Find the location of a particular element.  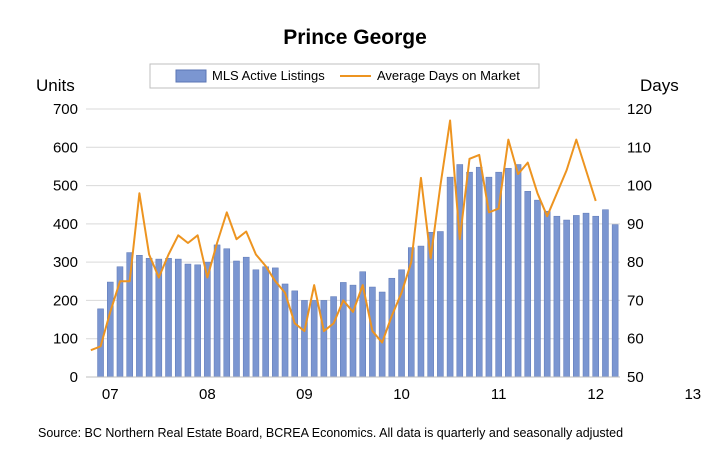

right-tick-label: 90 is located at coordinates (635, 224).